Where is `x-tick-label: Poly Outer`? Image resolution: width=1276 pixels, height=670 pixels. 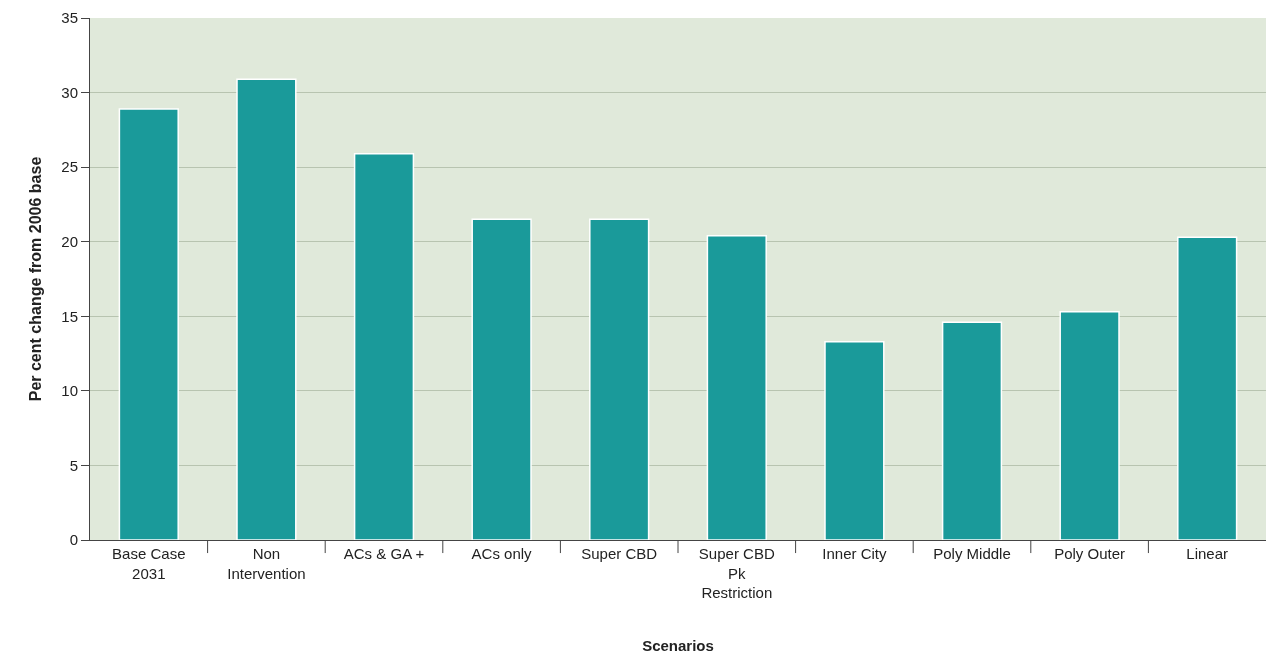
x-tick-label: Poly Outer is located at coordinates (1090, 553).